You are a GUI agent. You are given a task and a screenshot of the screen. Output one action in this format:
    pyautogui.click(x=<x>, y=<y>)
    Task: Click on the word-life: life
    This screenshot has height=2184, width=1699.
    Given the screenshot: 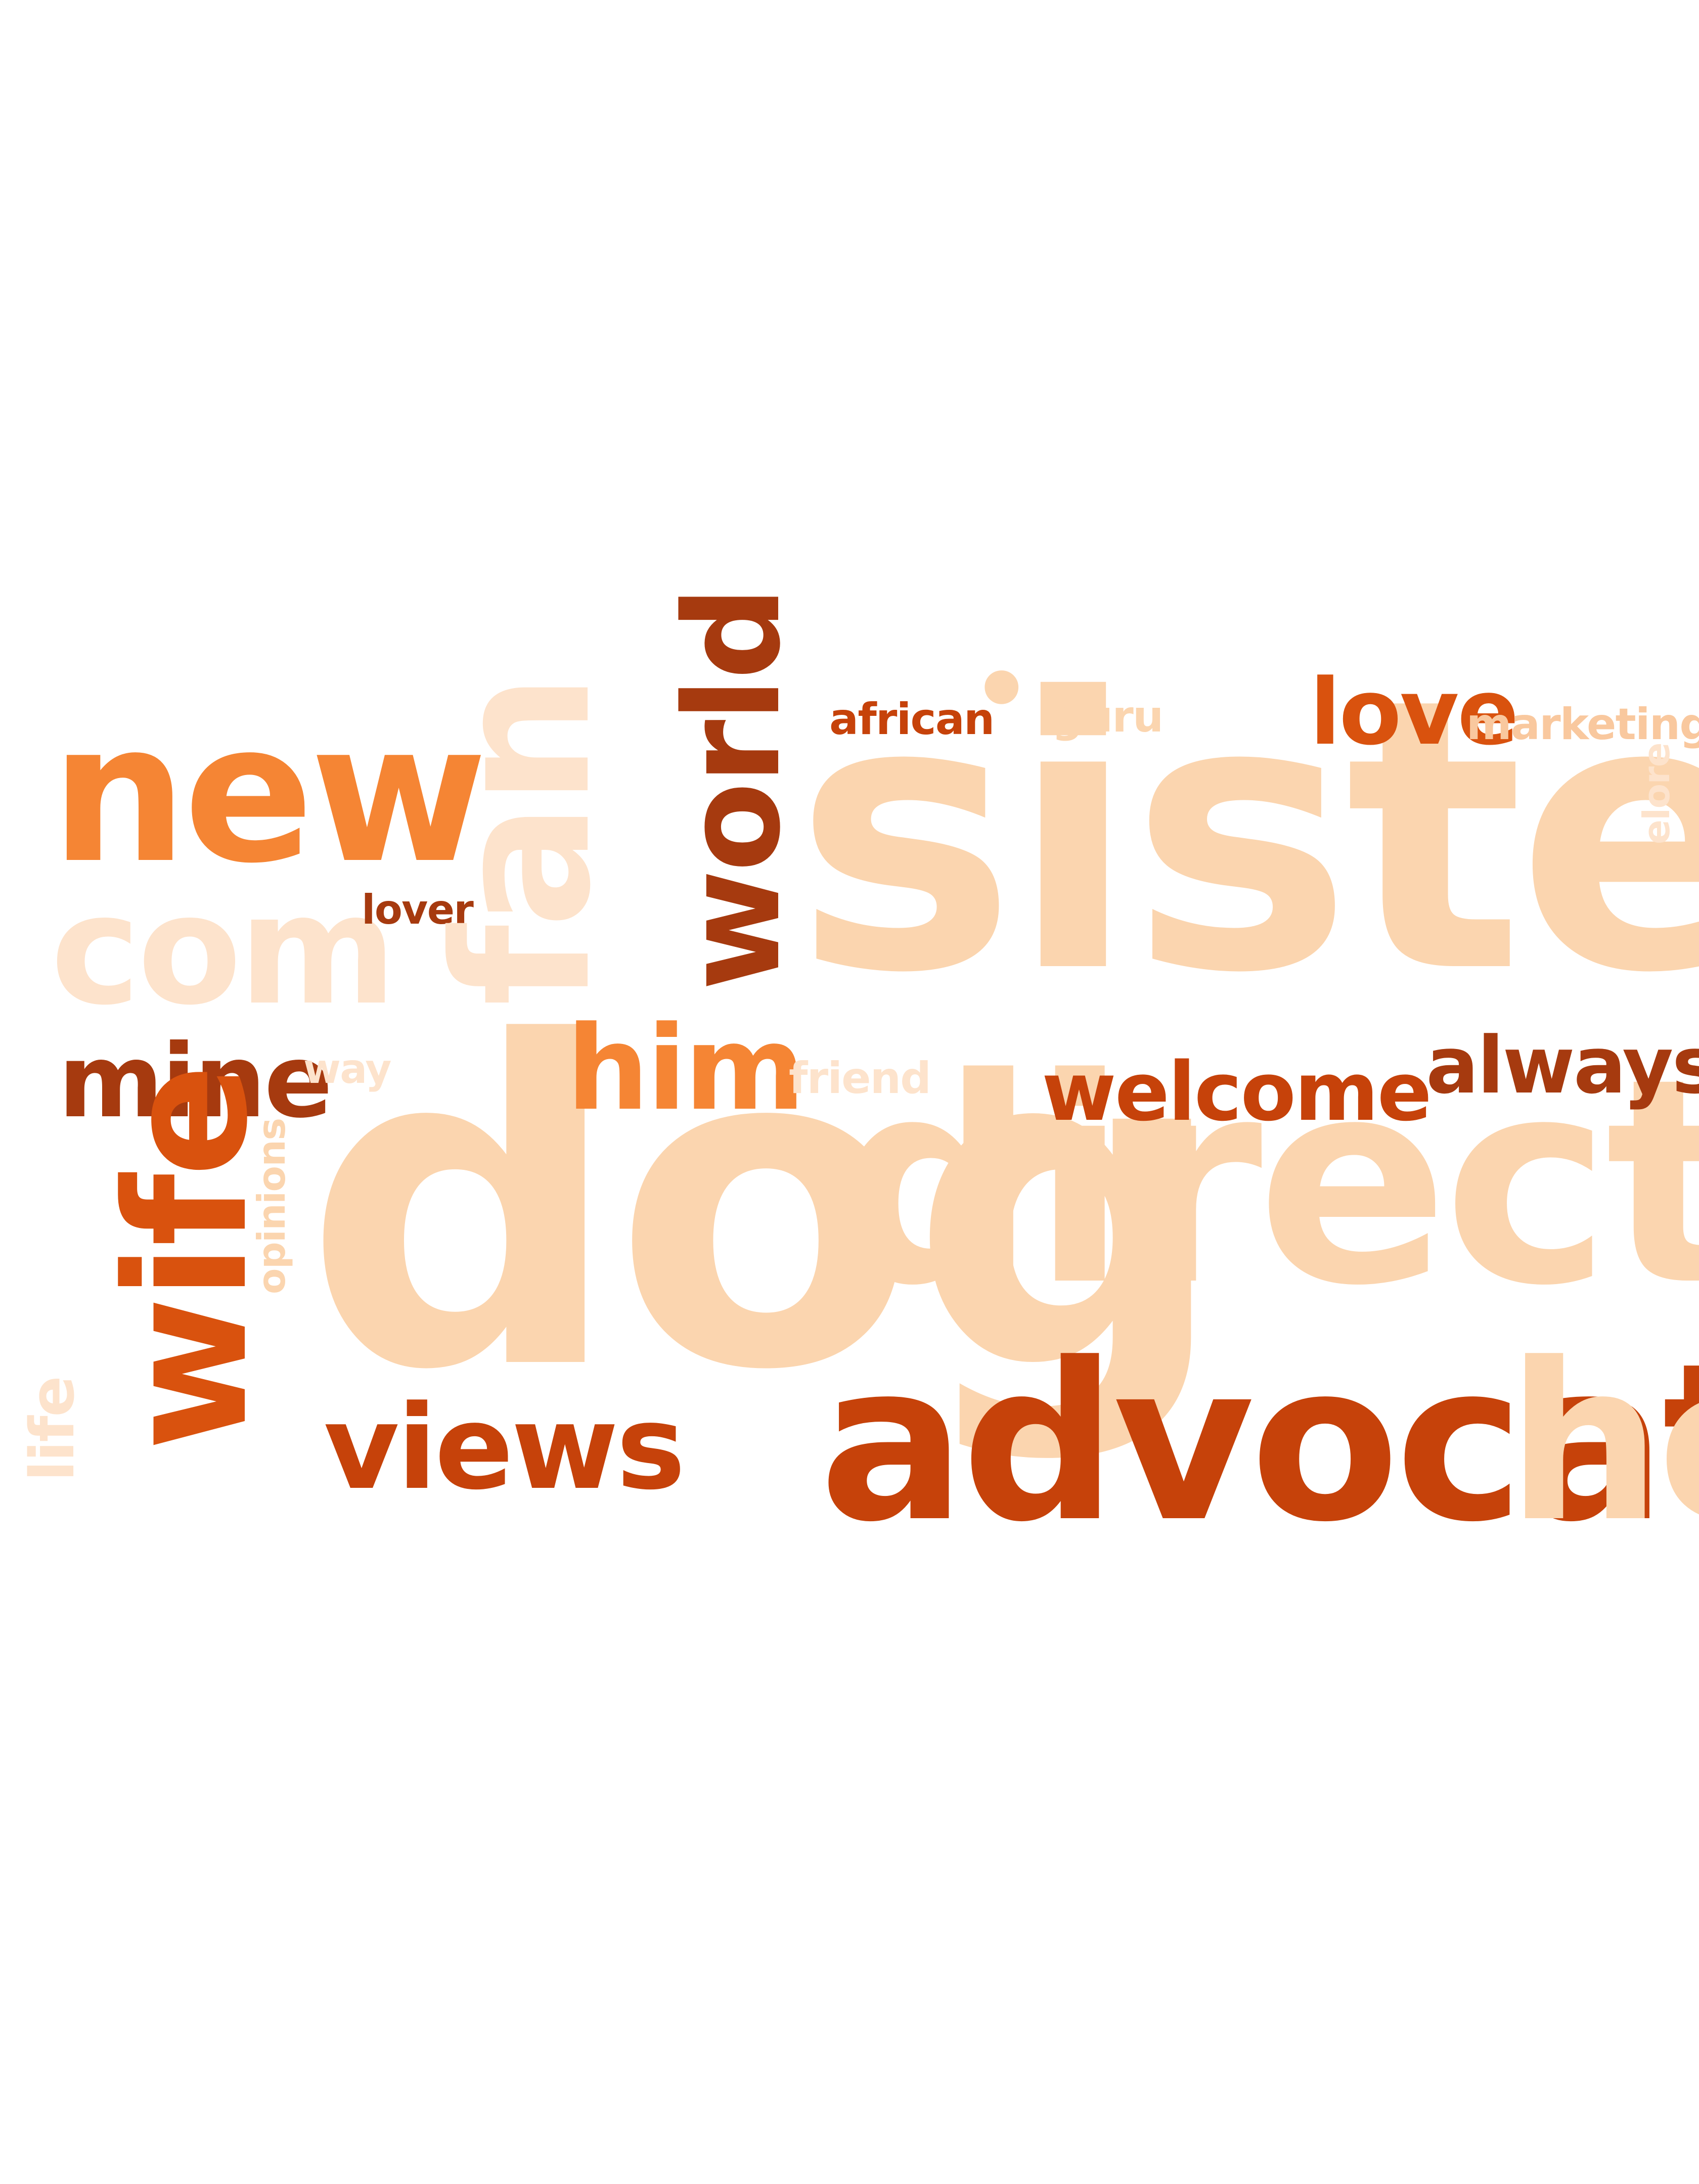 What is the action you would take?
    pyautogui.click(x=53, y=1429)
    